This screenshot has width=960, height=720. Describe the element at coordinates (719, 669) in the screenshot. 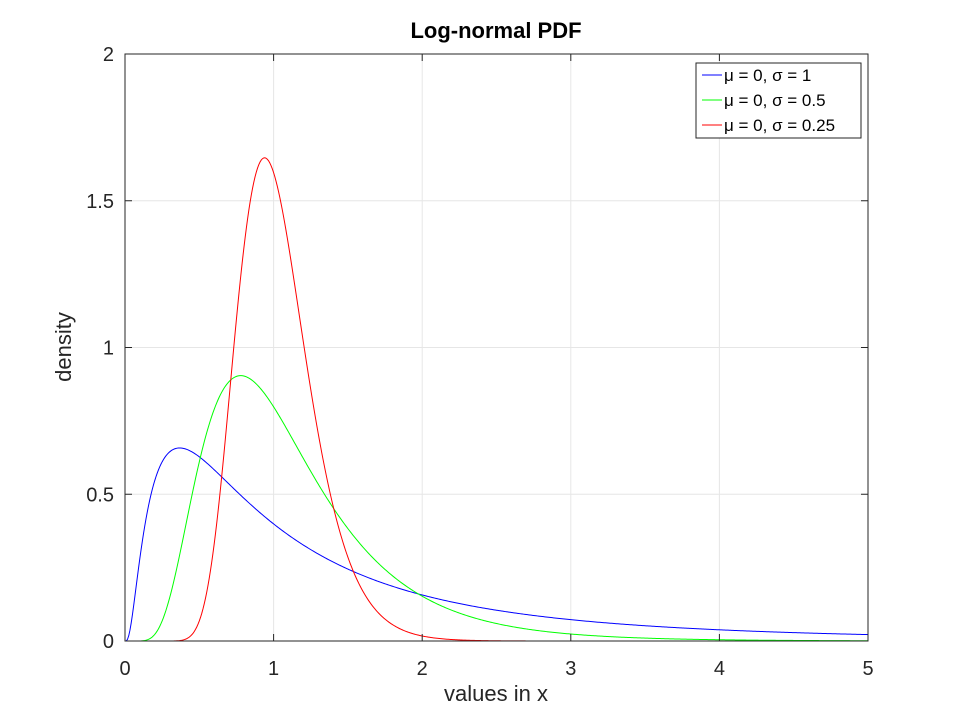

I see `x-tick-label: 4` at that location.